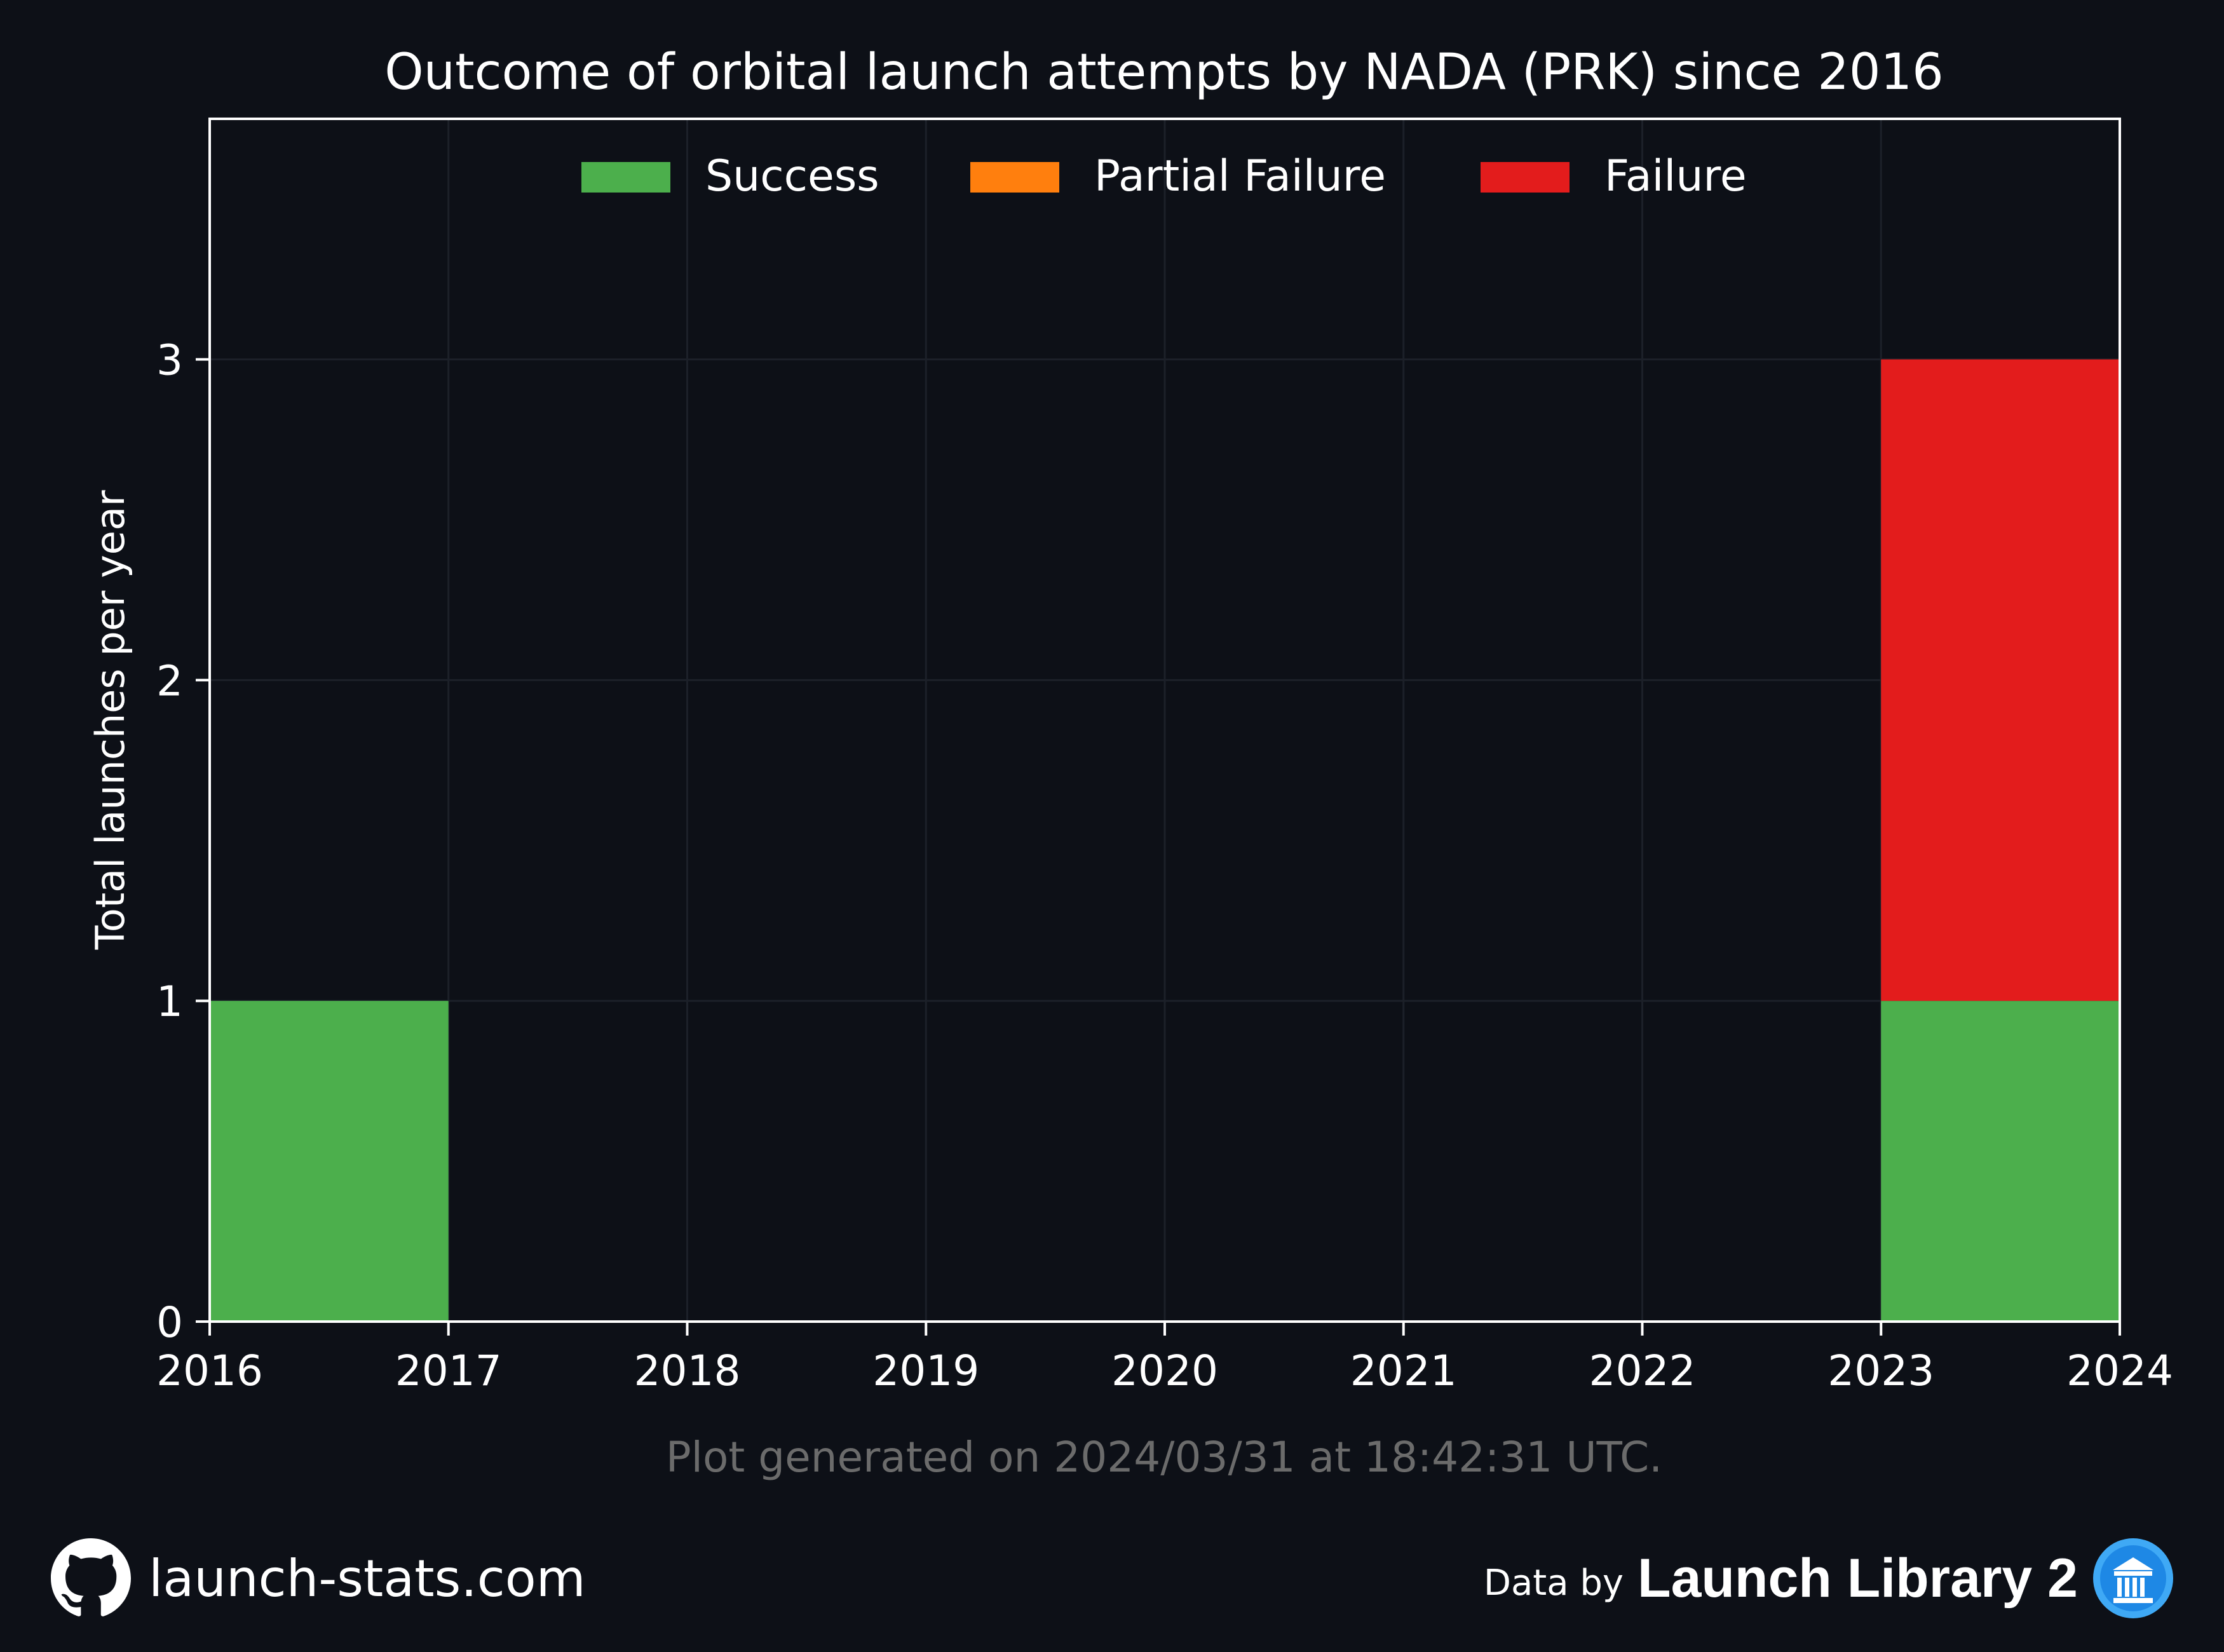  Describe the element at coordinates (687, 1371) in the screenshot. I see `x-tick-label: 2018` at that location.